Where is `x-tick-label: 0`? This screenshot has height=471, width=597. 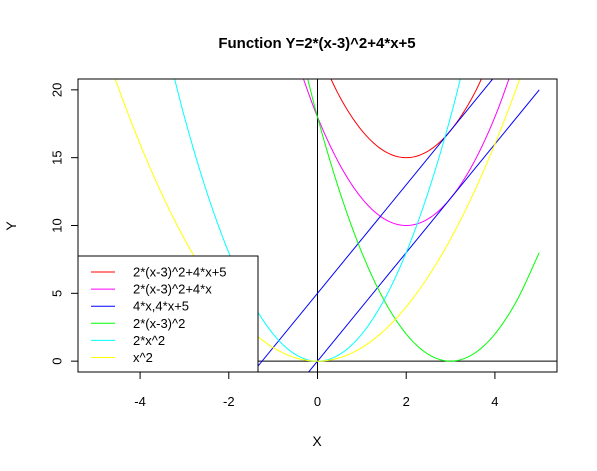
x-tick-label: 0 is located at coordinates (317, 401).